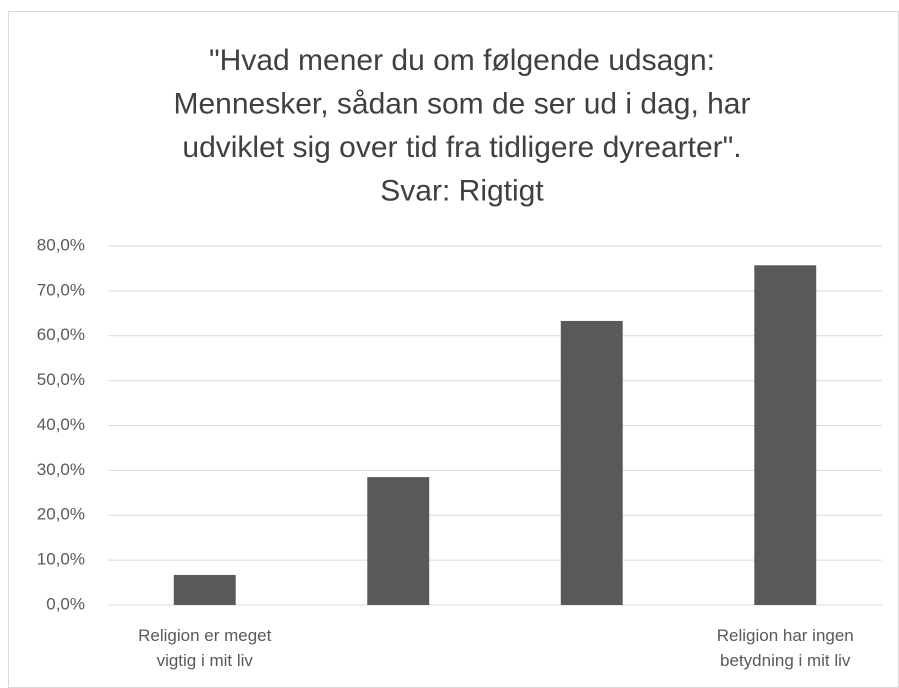 This screenshot has height=688, width=899. I want to click on chart-title: "Hvad mener du om følgende udsagn:, so click(462, 60).